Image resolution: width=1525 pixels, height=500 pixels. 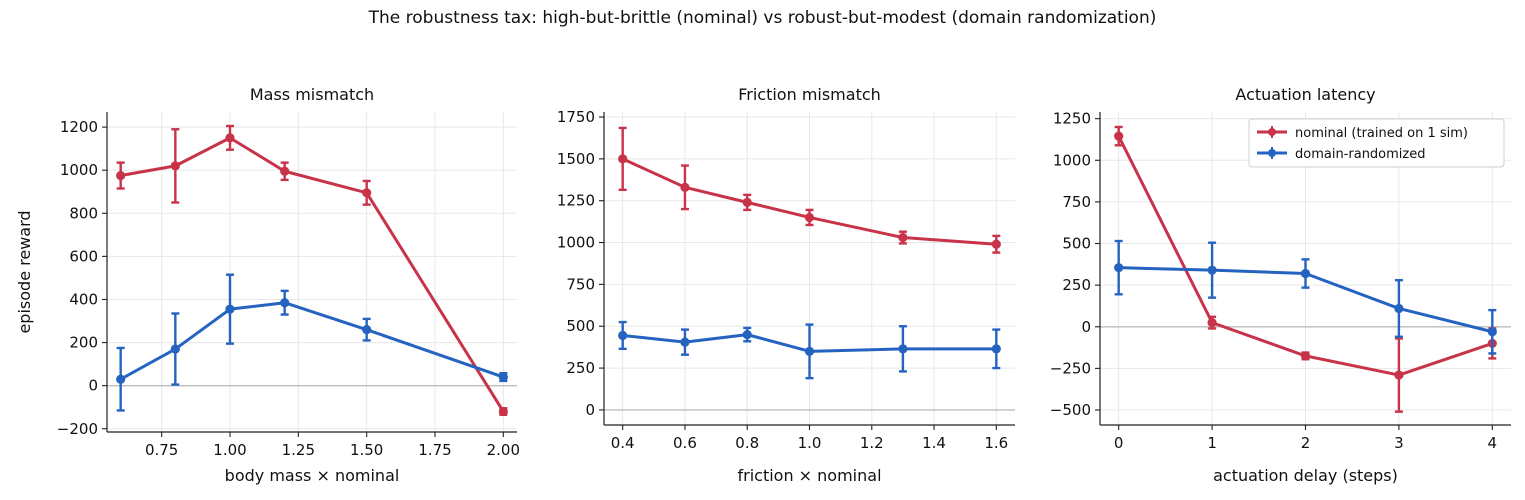 I want to click on legend-label: nominal (trained on 1 sim), so click(x=1381, y=133).